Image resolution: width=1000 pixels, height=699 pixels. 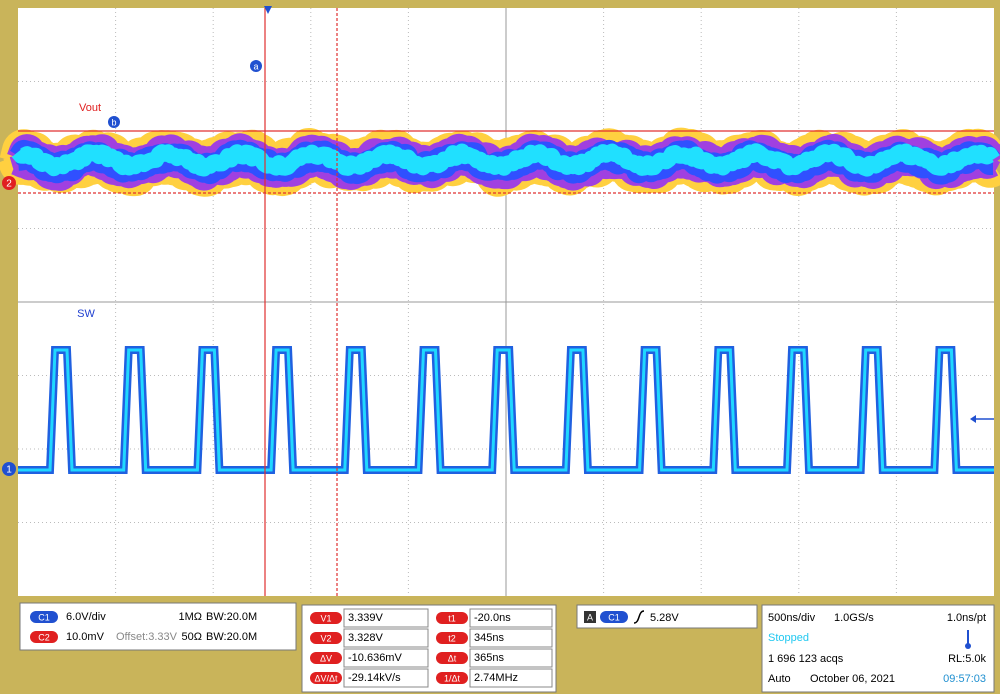 I want to click on cursor-name: V1, so click(x=325, y=618).